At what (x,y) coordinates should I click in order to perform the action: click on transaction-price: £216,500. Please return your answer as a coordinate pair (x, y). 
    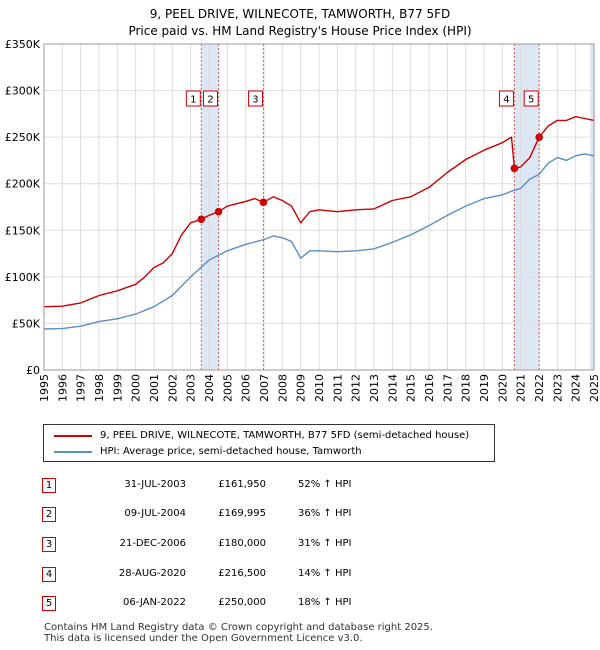
    Looking at the image, I should click on (242, 573).